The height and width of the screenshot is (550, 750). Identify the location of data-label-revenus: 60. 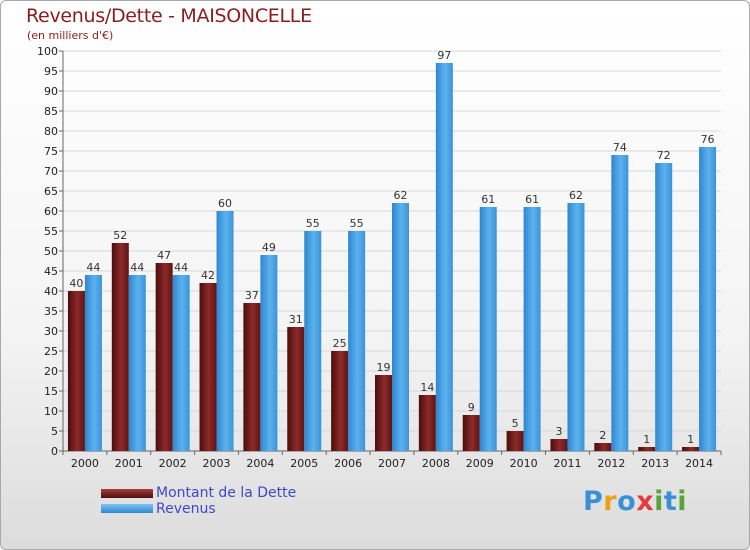
(225, 203).